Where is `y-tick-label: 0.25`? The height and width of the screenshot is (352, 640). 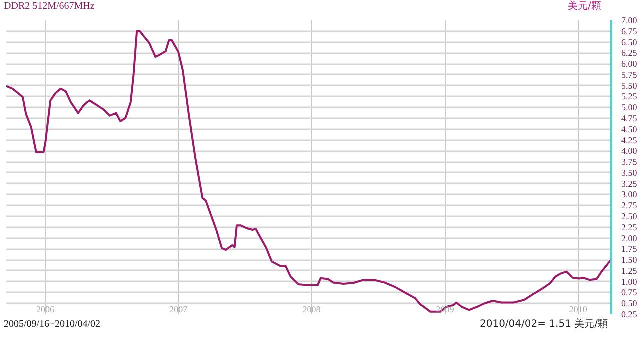
y-tick-label: 0.25 is located at coordinates (630, 315).